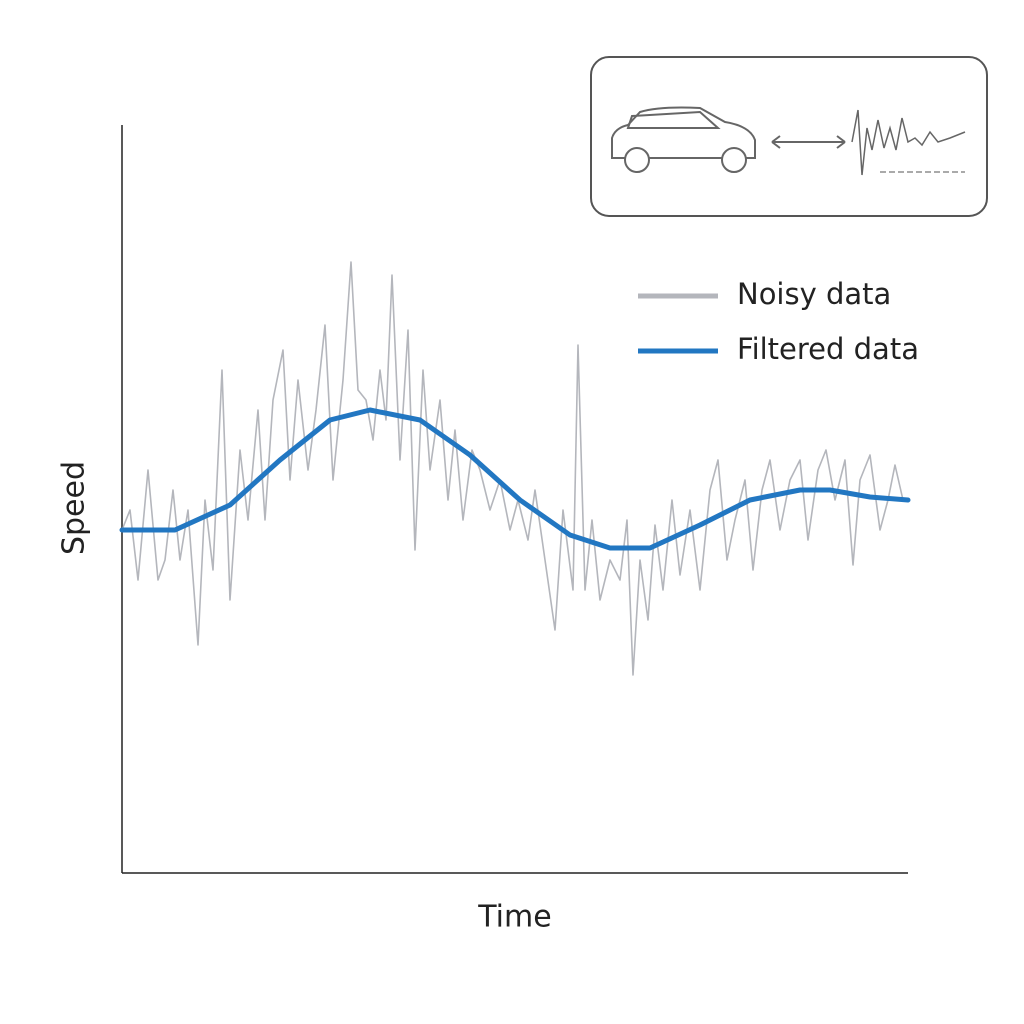 The height and width of the screenshot is (1024, 1024). What do you see at coordinates (814, 294) in the screenshot?
I see `legend-label: Noisy data` at bounding box center [814, 294].